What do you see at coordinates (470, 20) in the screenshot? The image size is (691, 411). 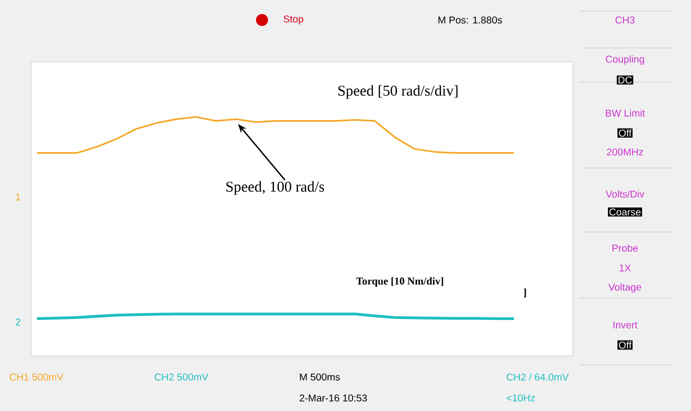 I see `text: M Pos: 1.880s` at bounding box center [470, 20].